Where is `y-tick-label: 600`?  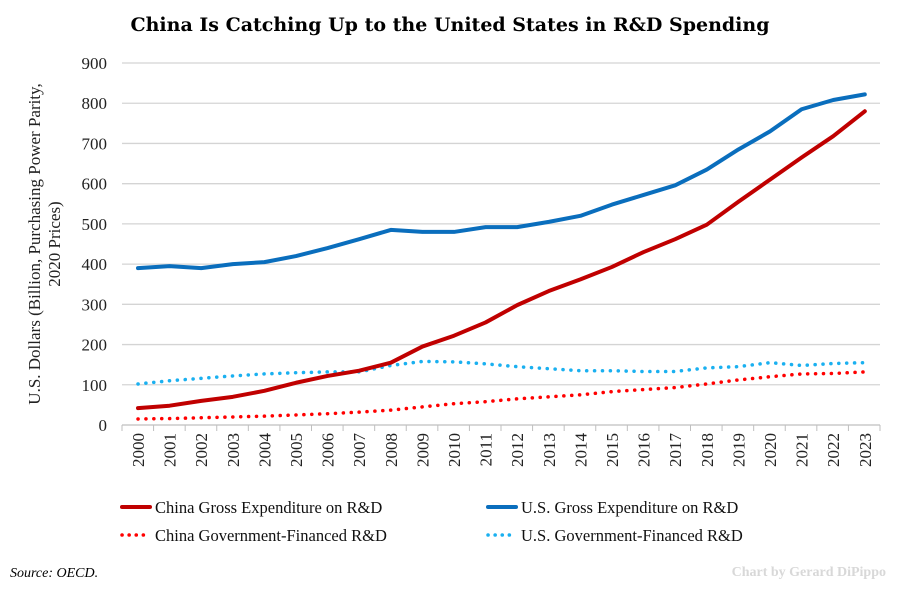 y-tick-label: 600 is located at coordinates (95, 184).